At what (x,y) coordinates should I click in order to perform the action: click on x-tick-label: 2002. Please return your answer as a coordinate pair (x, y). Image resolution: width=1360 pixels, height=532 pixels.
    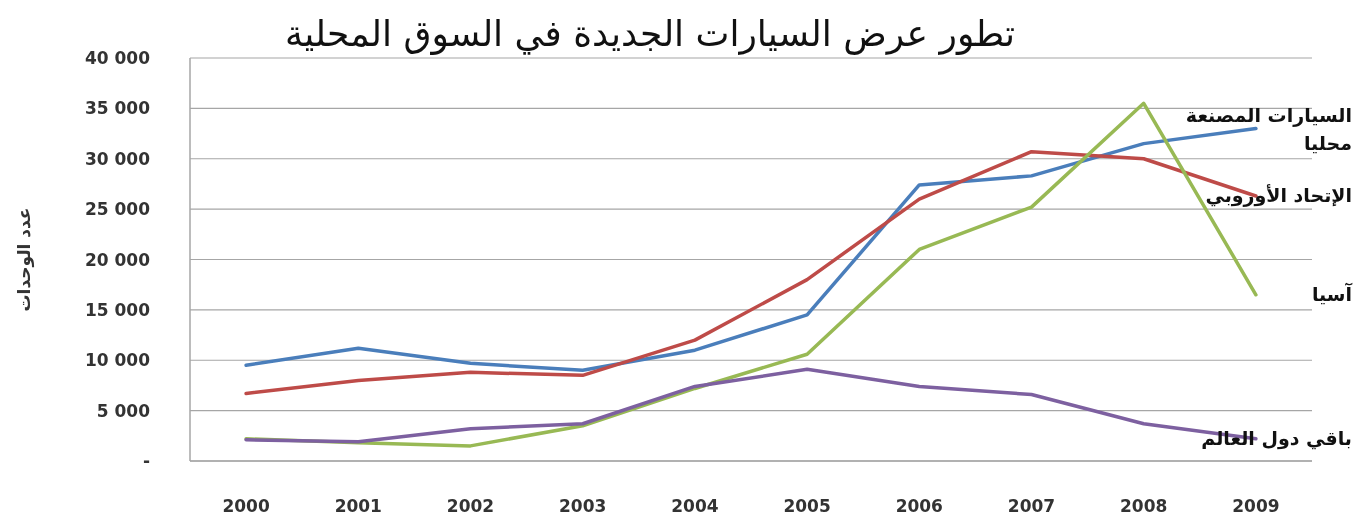
    Looking at the image, I should click on (470, 506).